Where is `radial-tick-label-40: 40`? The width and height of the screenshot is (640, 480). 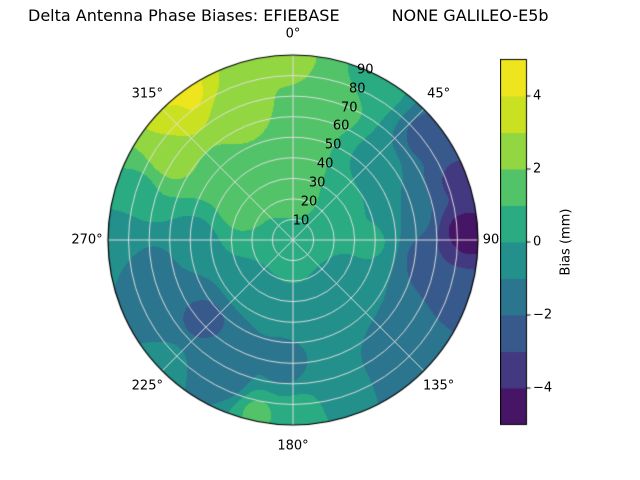
radial-tick-label-40: 40 is located at coordinates (325, 164).